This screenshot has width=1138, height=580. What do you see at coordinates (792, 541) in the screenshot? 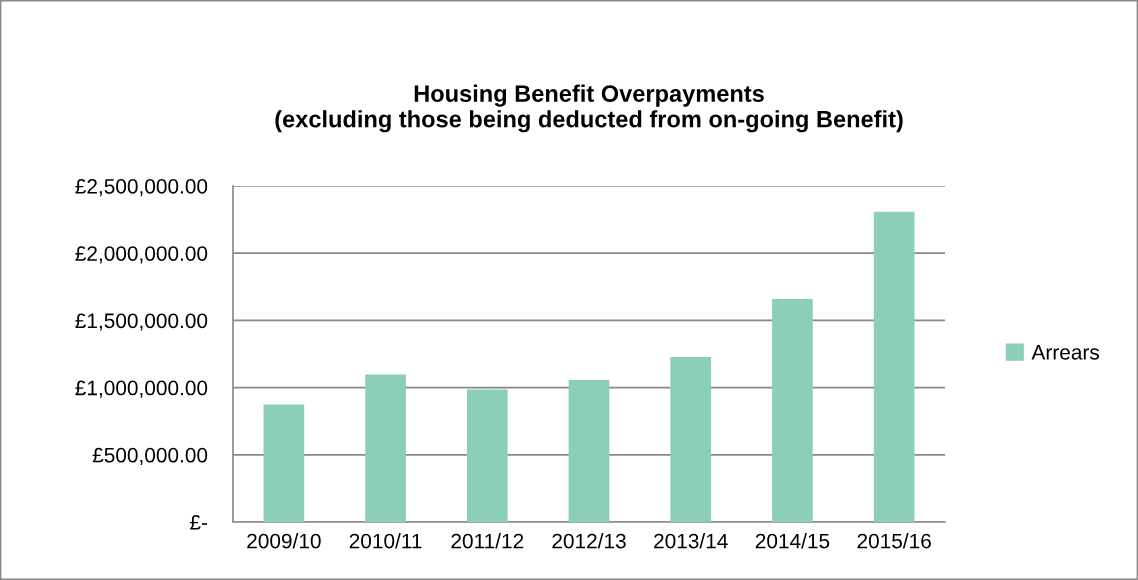
I see `x-tick-label: 2014/15` at bounding box center [792, 541].